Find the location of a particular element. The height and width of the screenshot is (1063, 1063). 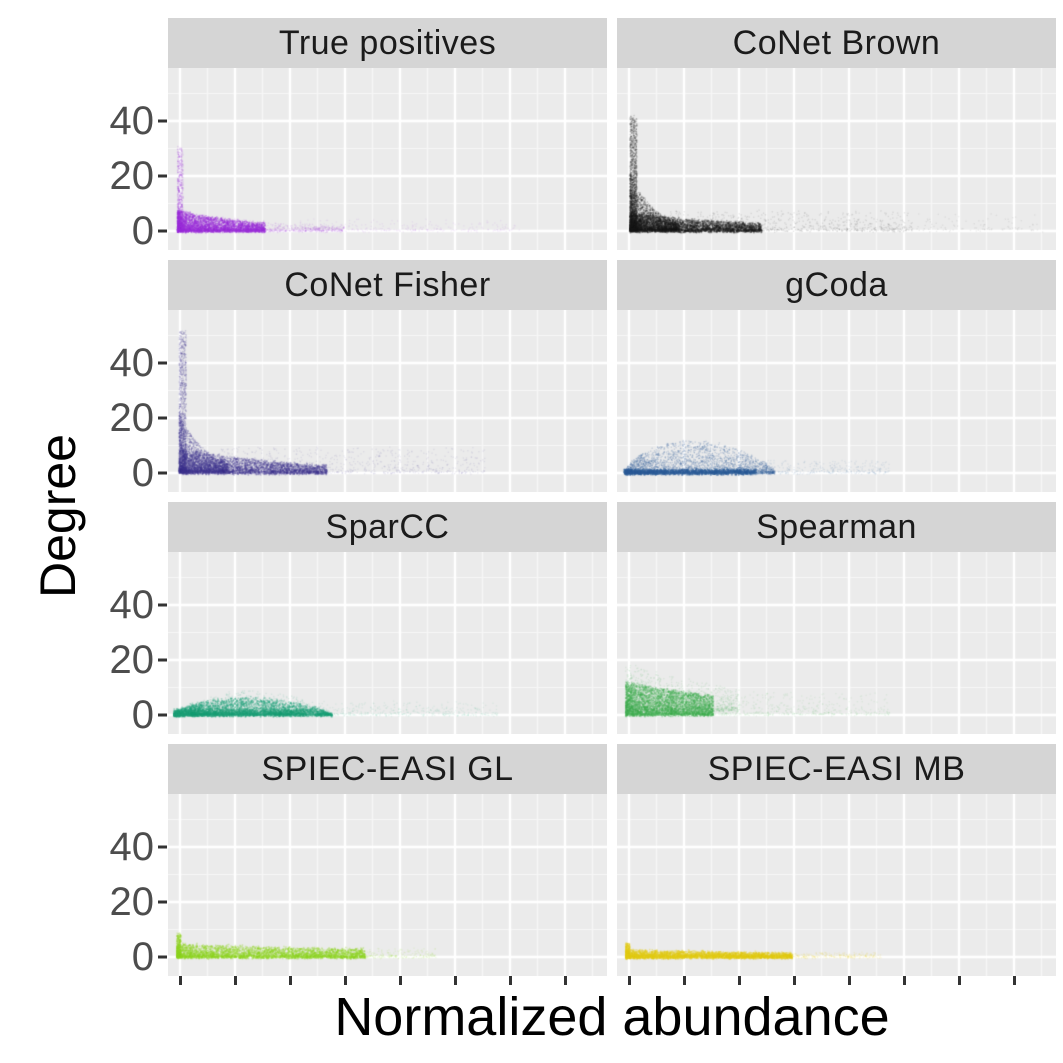

facet-title: CoNet Fisher is located at coordinates (387, 285).